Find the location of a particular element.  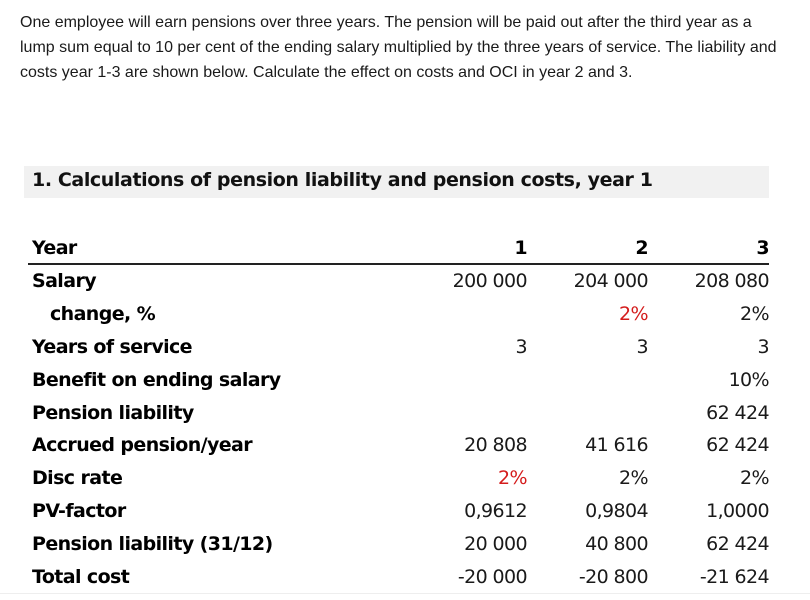

cell-year-2: 40 800 is located at coordinates (616, 543).